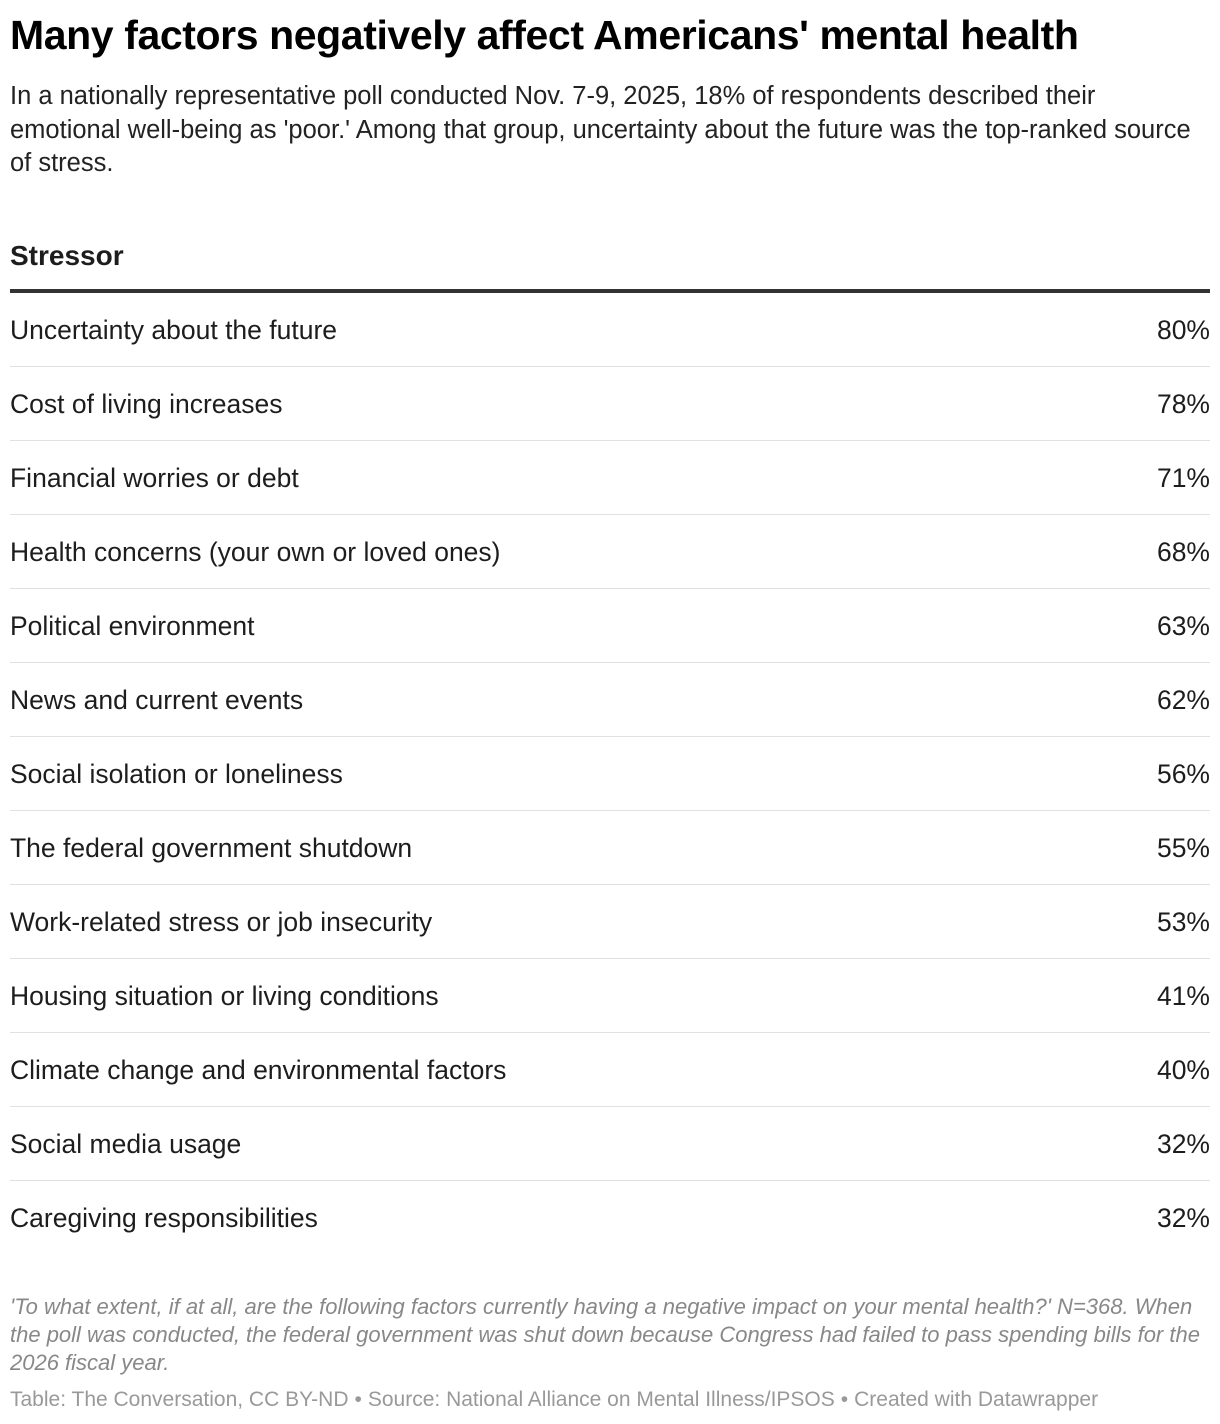  I want to click on stressor-percent: 62%, so click(1183, 700).